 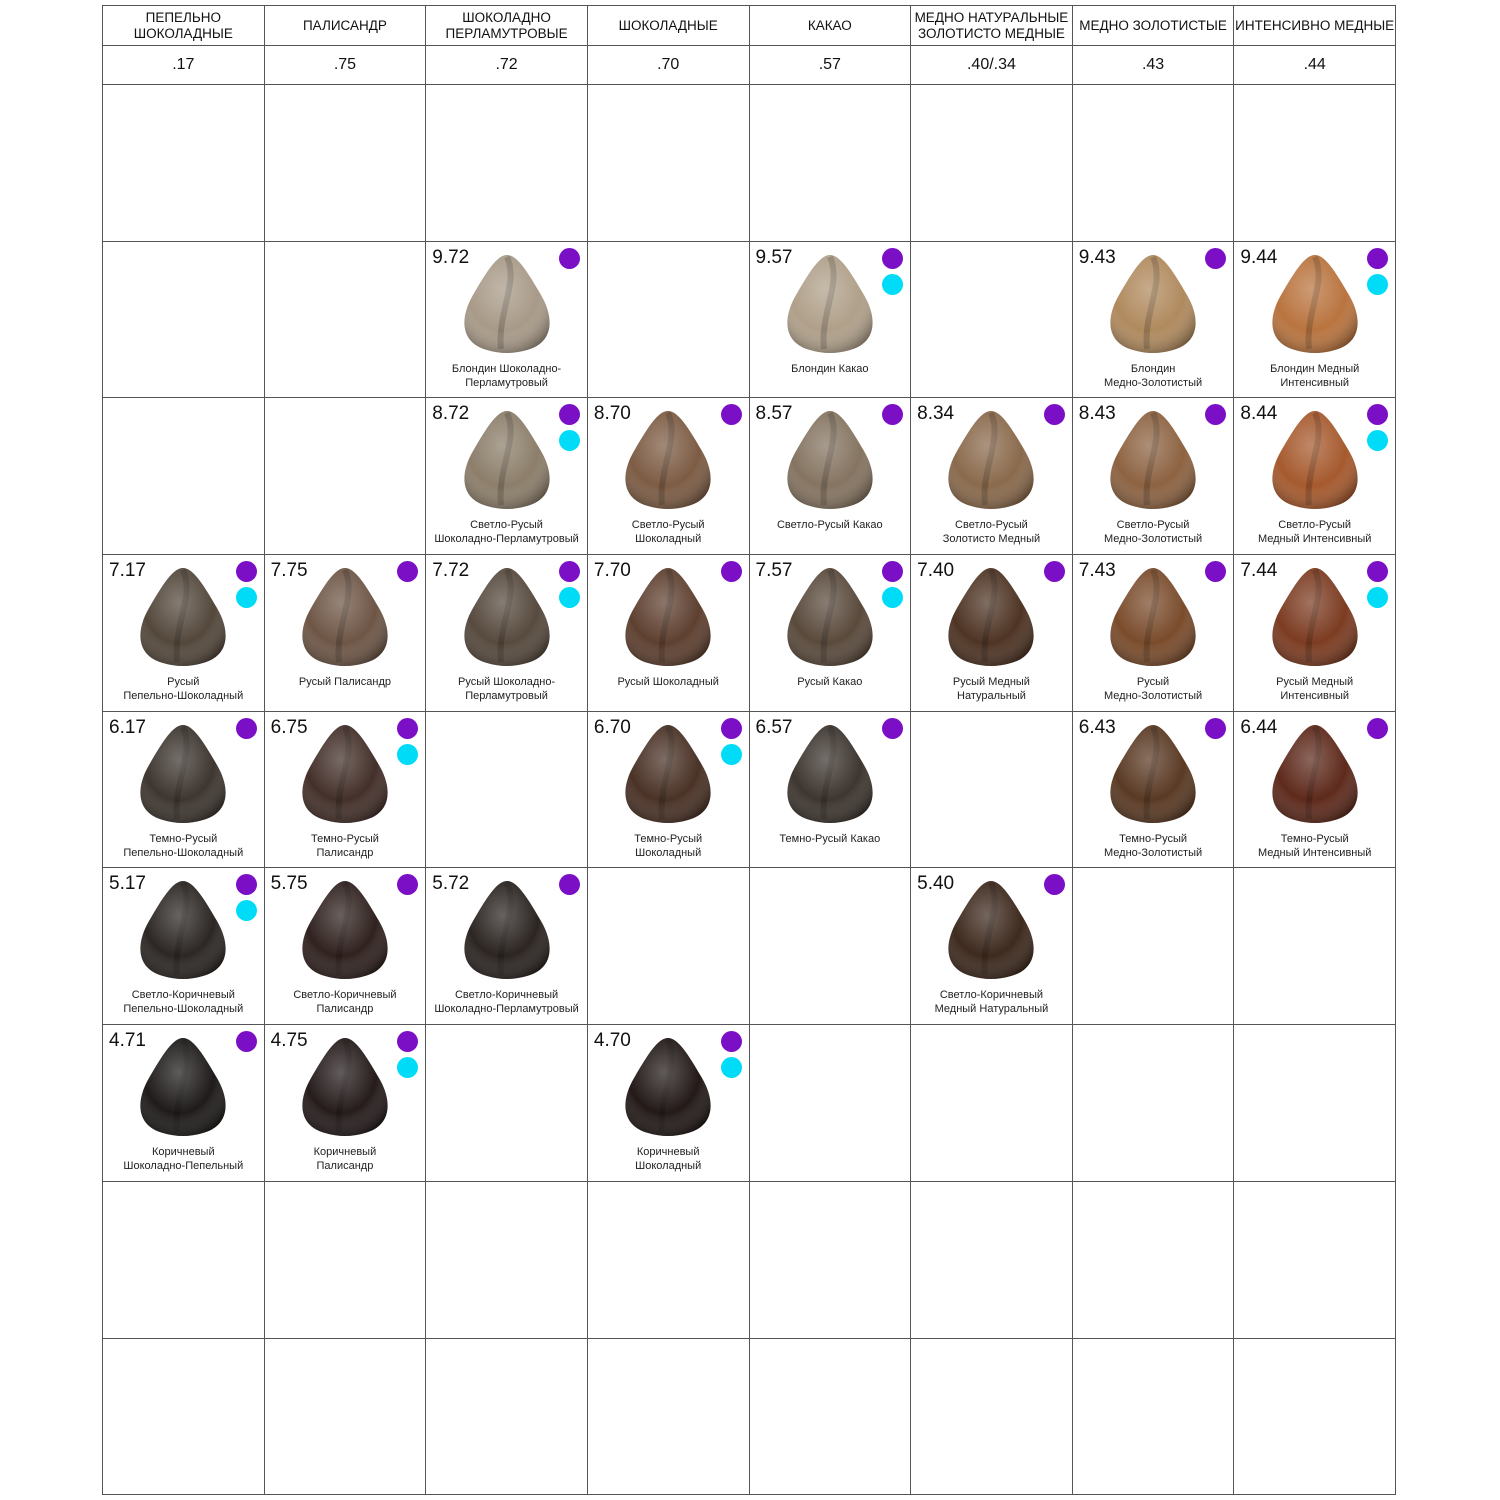 I want to click on color-swatch-cell: 4.75 Коричневый Палисандр, so click(x=345, y=1103).